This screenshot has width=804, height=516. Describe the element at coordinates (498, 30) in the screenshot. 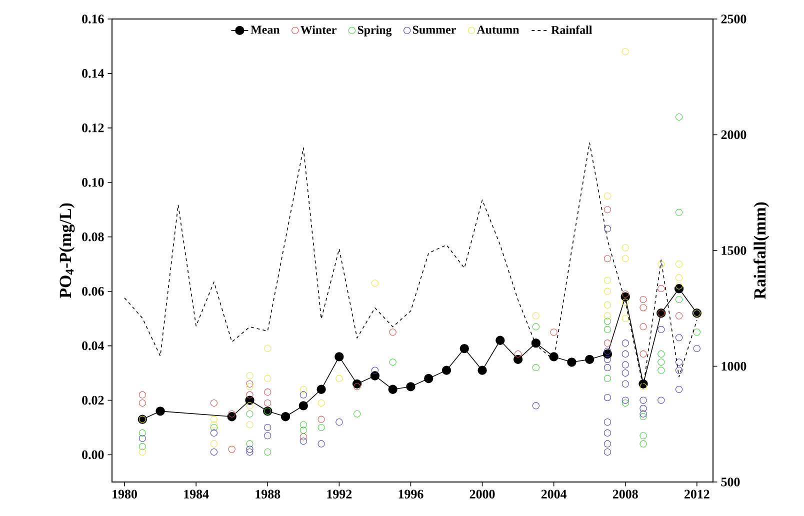

I see `legend-label: Autumn` at that location.